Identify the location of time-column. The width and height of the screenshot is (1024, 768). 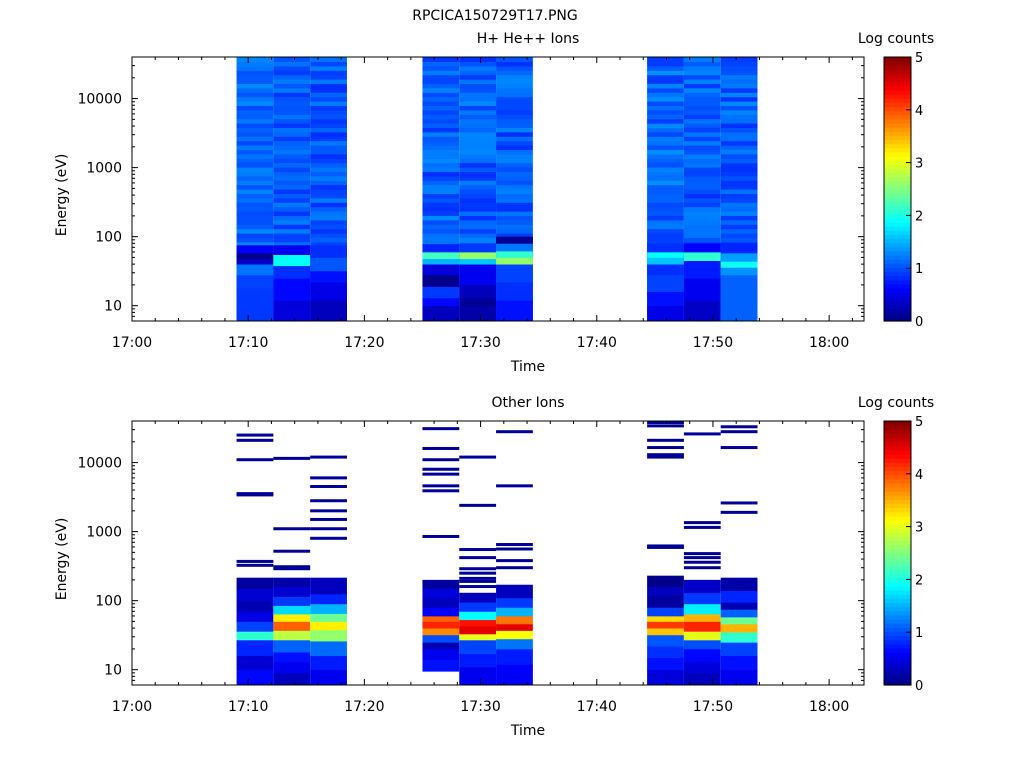
(702, 189).